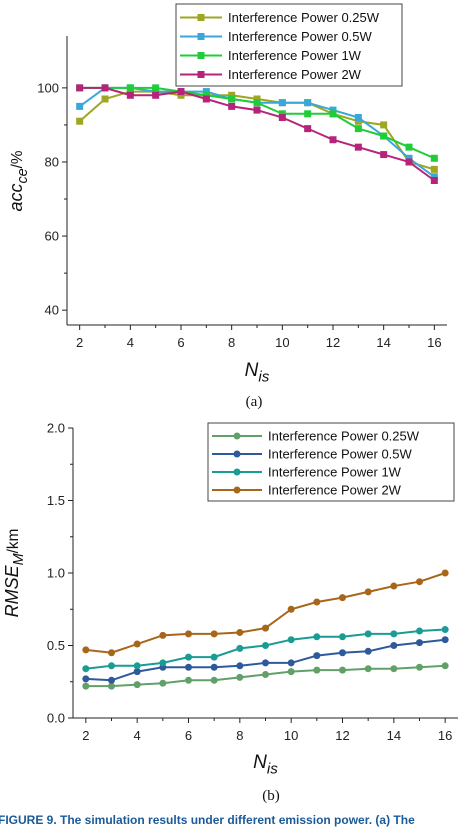 Image resolution: width=474 pixels, height=827 pixels. I want to click on x-axis-title-main: N, so click(252, 370).